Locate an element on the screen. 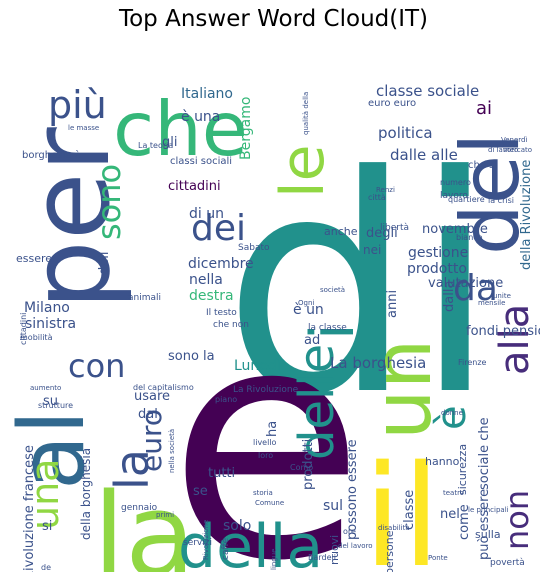  word-69: come is located at coordinates (464, 522).